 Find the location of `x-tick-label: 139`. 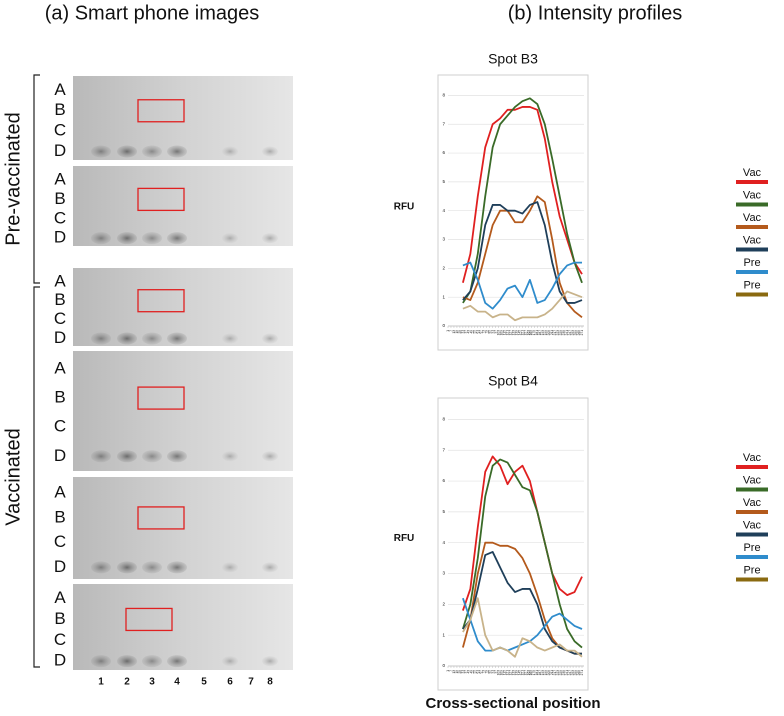

x-tick-label: 139 is located at coordinates (516, 333).